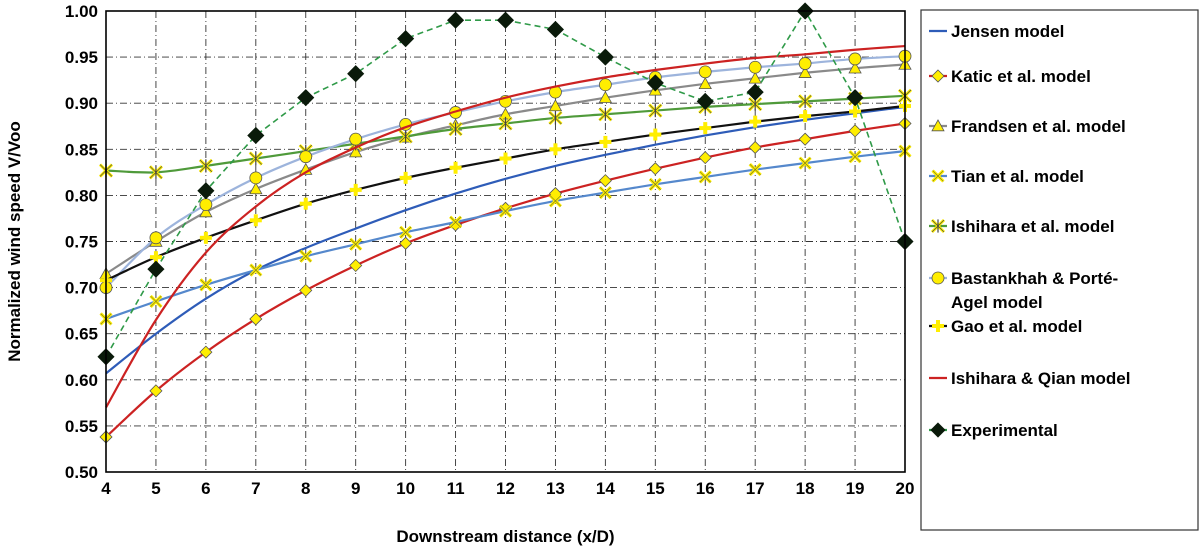 This screenshot has height=555, width=1200. Describe the element at coordinates (81, 288) in the screenshot. I see `y-tick-label: 0.70` at that location.